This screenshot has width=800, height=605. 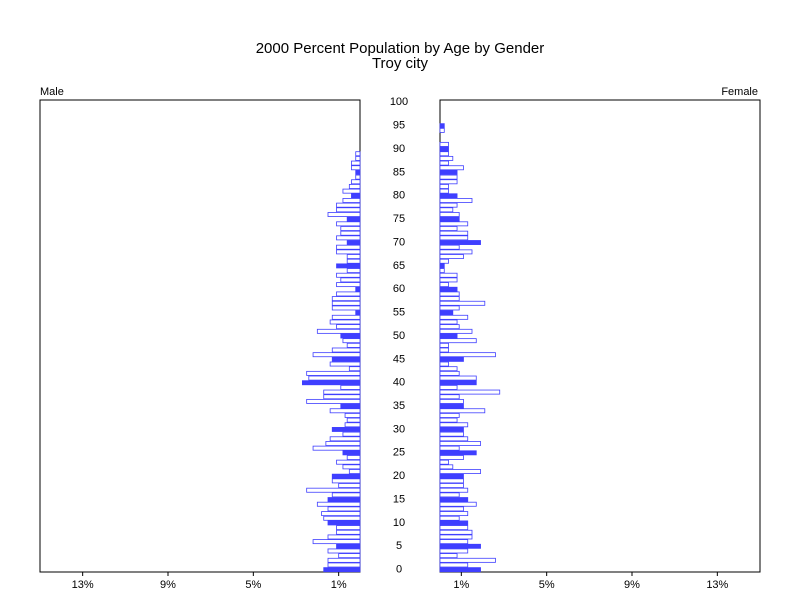 I want to click on chart-title: 2000 Percent Population by Age by Gender, so click(x=400, y=48).